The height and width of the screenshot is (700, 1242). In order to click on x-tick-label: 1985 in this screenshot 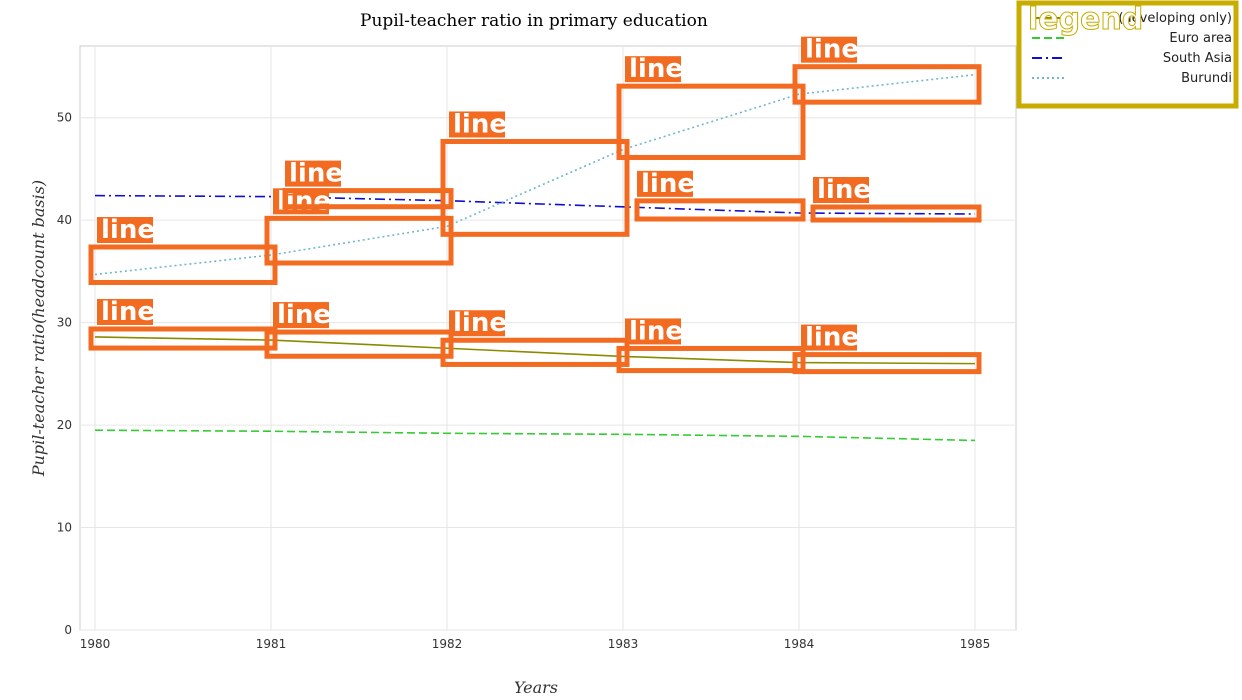, I will do `click(975, 644)`.